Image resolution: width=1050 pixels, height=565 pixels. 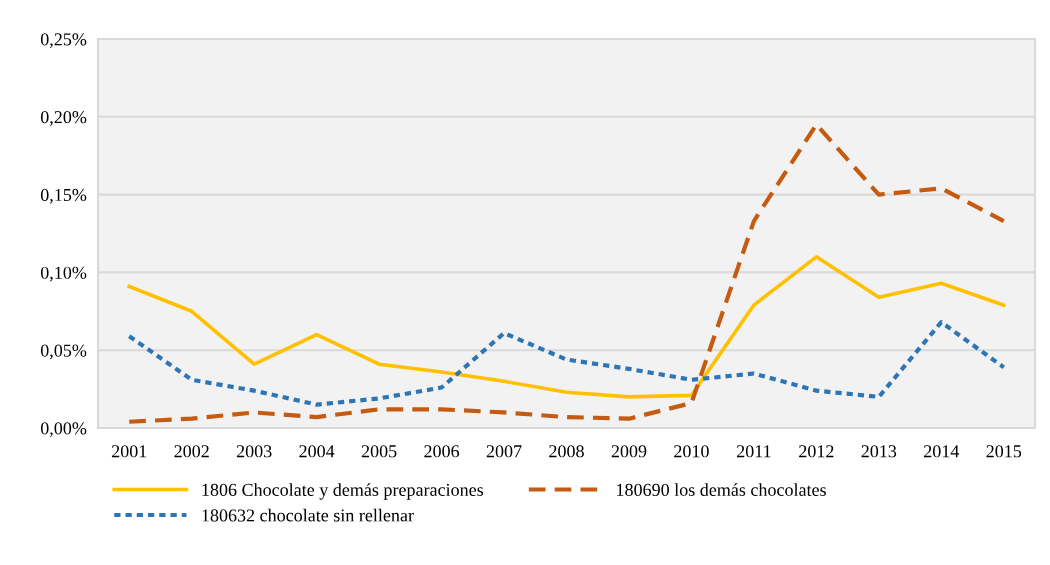 What do you see at coordinates (753, 451) in the screenshot?
I see `x-tick-label: 2011` at bounding box center [753, 451].